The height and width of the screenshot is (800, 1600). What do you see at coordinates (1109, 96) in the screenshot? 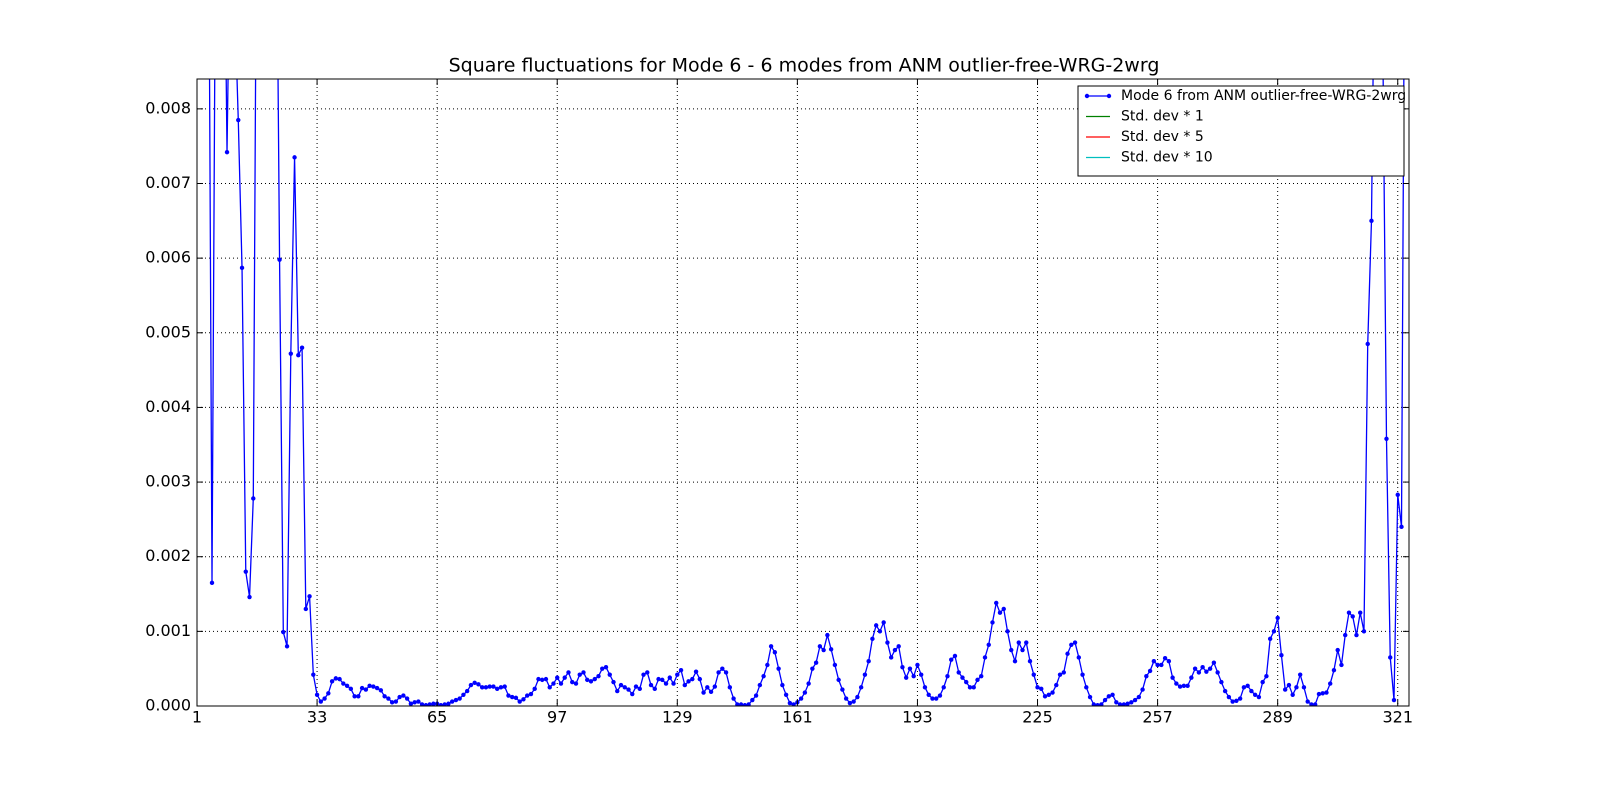
I see `legend-marker` at bounding box center [1109, 96].